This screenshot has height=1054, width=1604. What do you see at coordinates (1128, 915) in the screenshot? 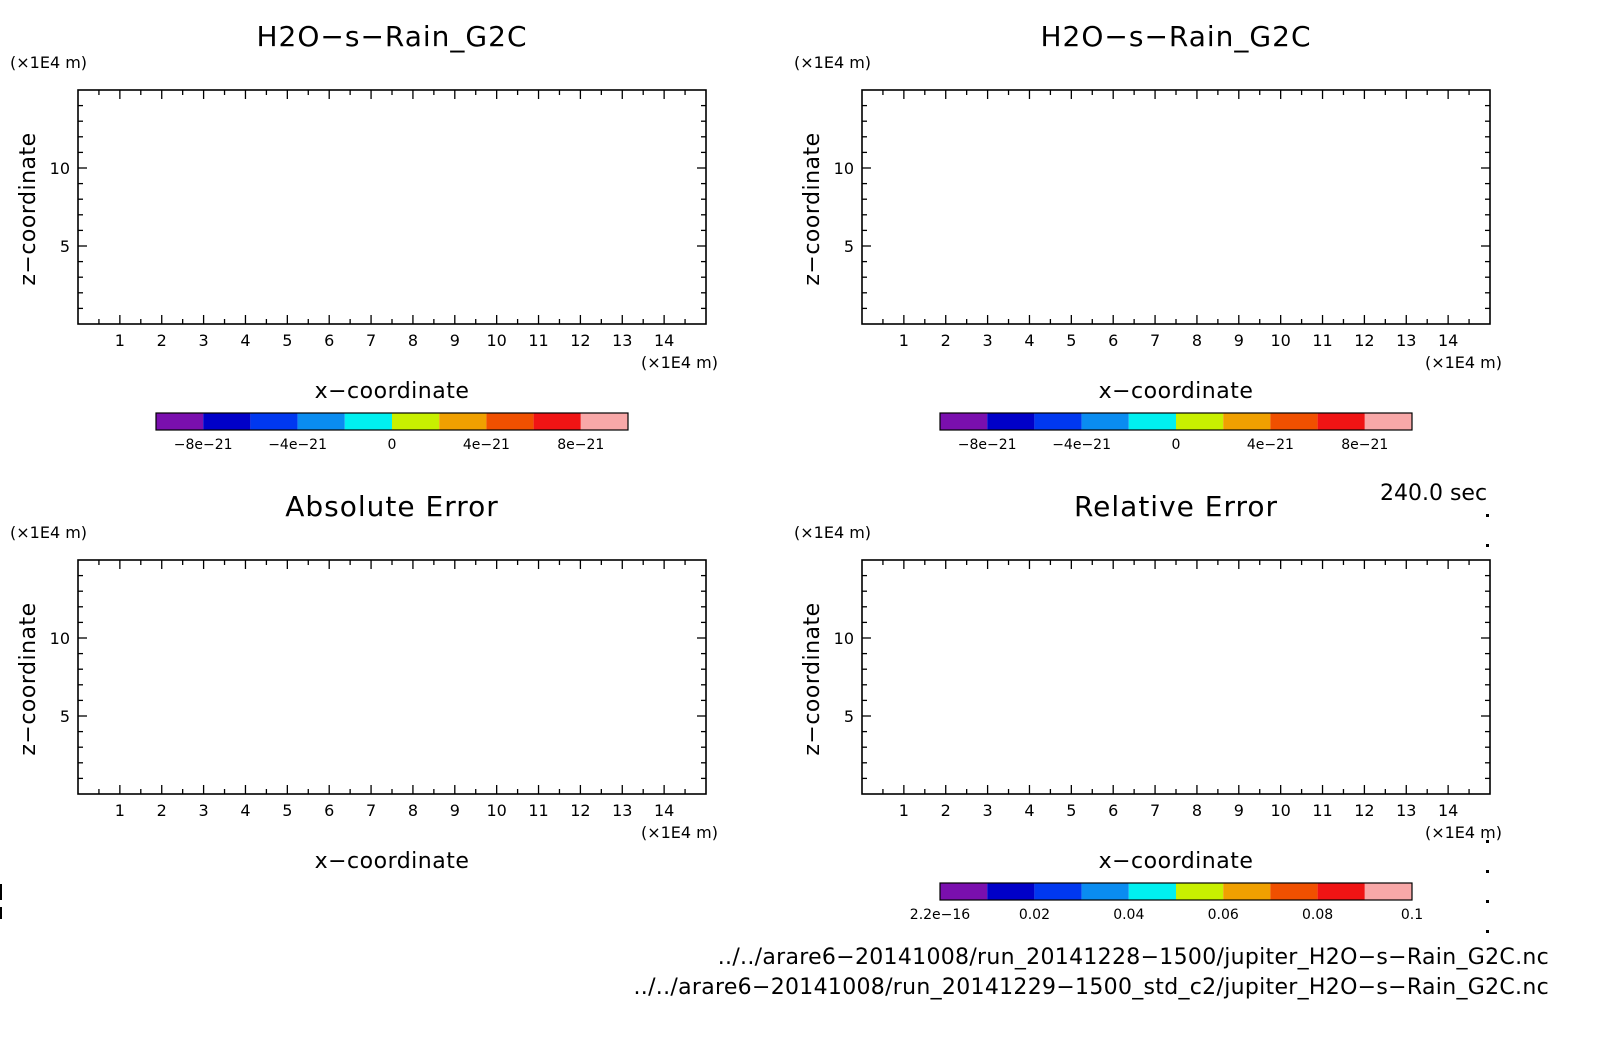
I see `colorbar-label: 0.04` at bounding box center [1128, 915].